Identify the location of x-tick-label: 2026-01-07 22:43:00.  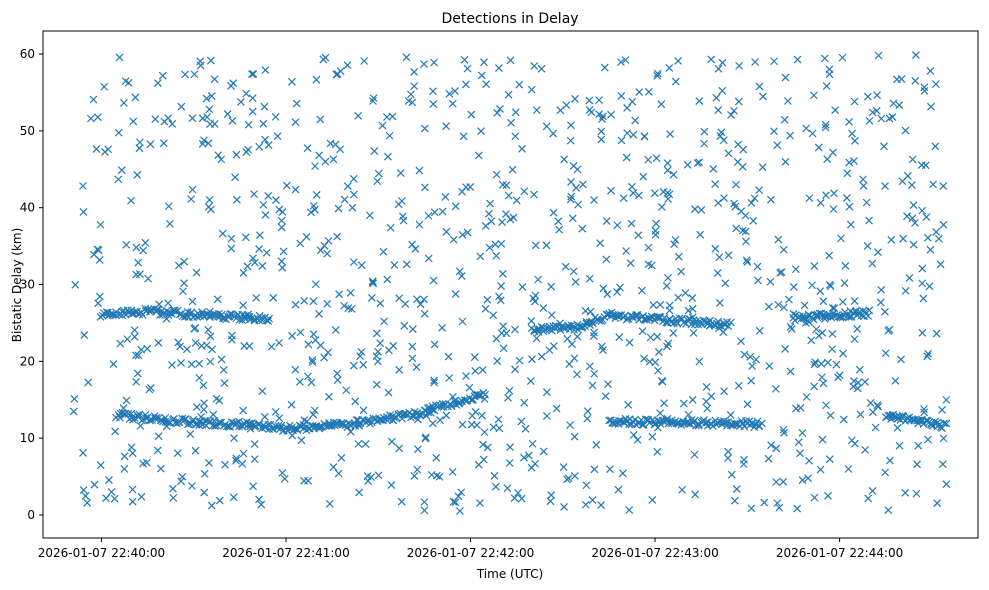
(654, 553).